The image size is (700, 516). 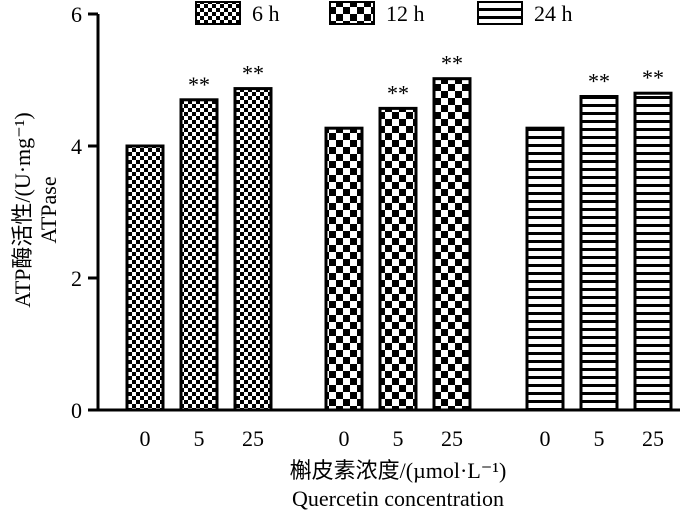 I want to click on y-tick-label: 4, so click(x=76, y=146).